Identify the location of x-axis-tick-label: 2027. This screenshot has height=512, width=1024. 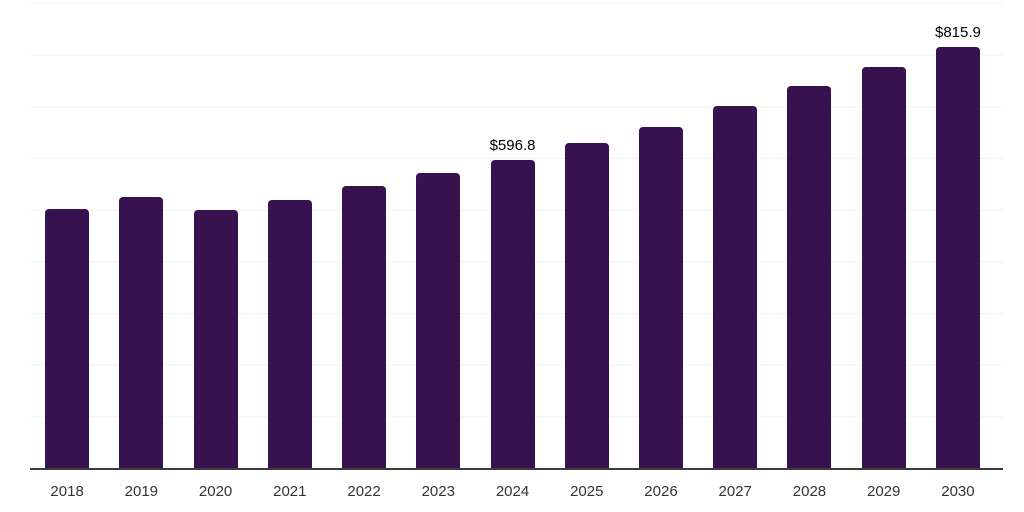
(735, 491).